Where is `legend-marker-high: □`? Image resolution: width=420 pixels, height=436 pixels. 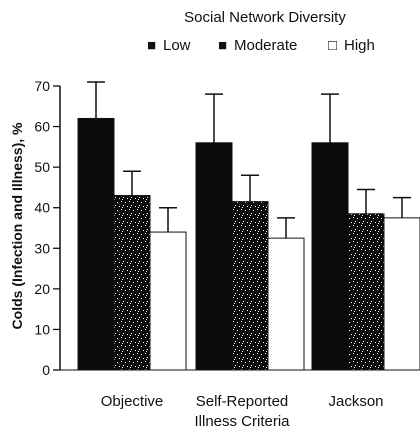
legend-marker-high: □ is located at coordinates (332, 45).